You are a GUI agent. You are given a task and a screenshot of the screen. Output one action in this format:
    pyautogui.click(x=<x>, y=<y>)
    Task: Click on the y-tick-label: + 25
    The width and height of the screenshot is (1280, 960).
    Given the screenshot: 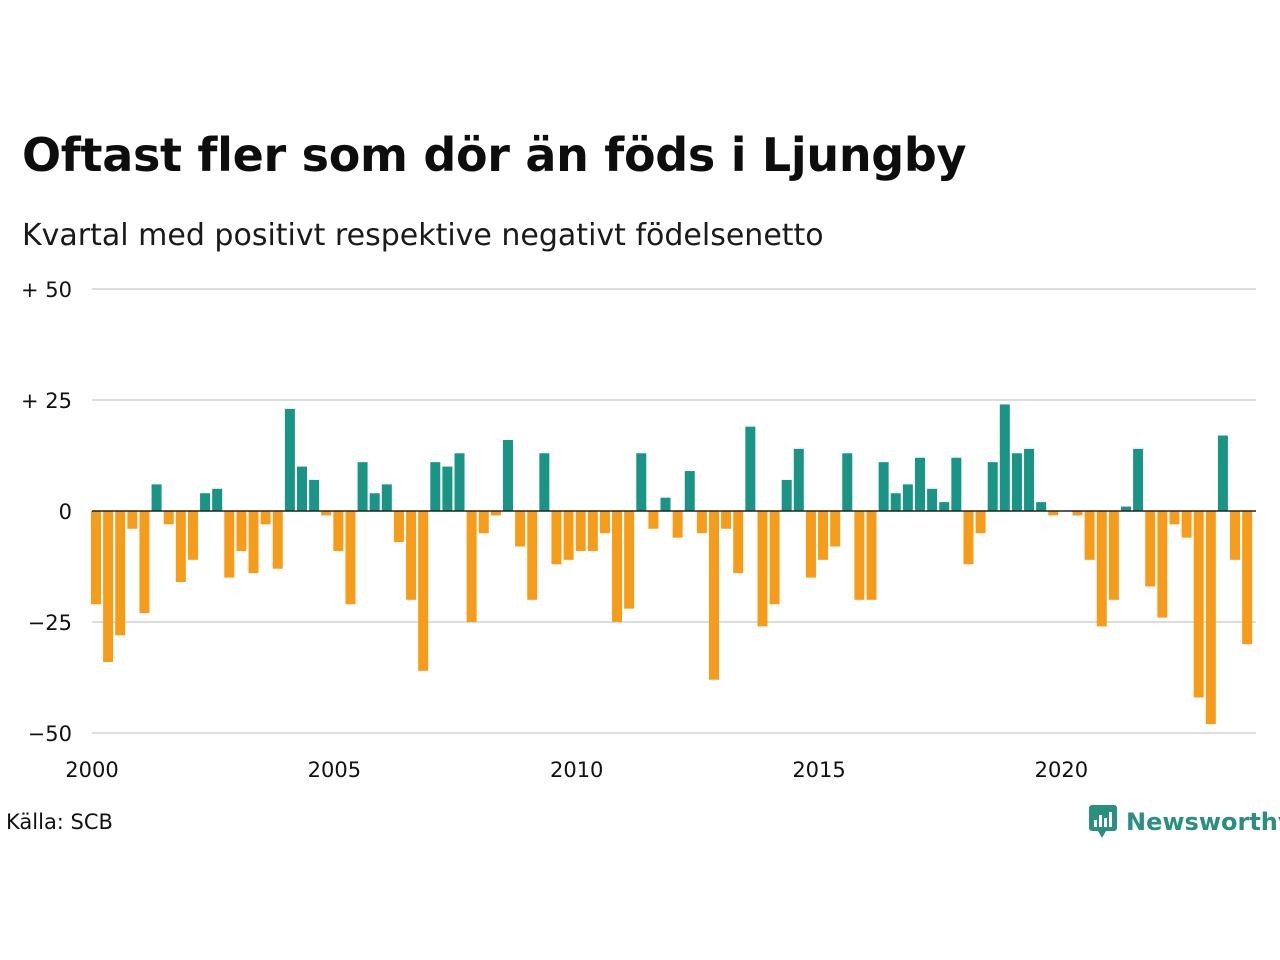 What is the action you would take?
    pyautogui.click(x=46, y=401)
    